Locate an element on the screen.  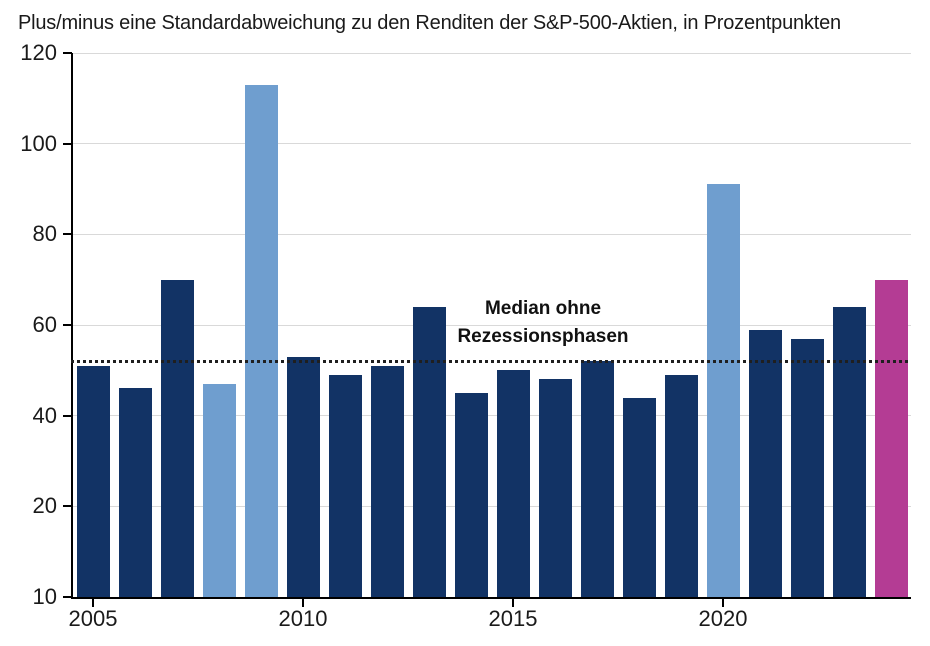
x-tick-label-2015: 2015 is located at coordinates (513, 618).